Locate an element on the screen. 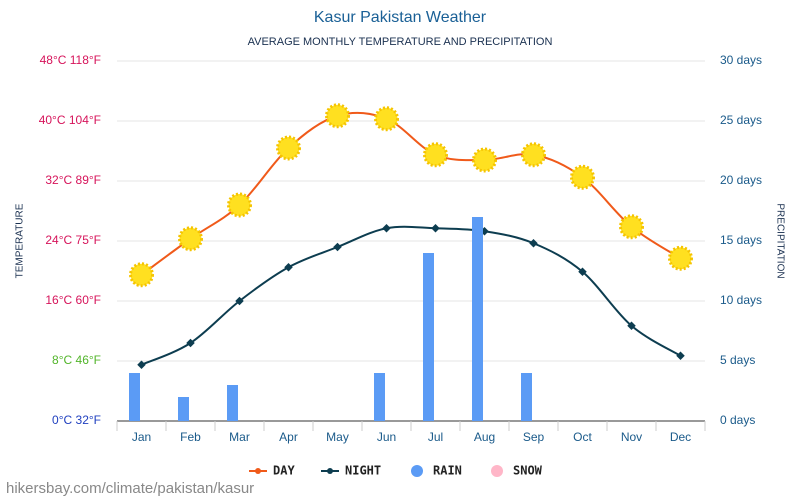  x-tick-label: Oct is located at coordinates (582, 437).